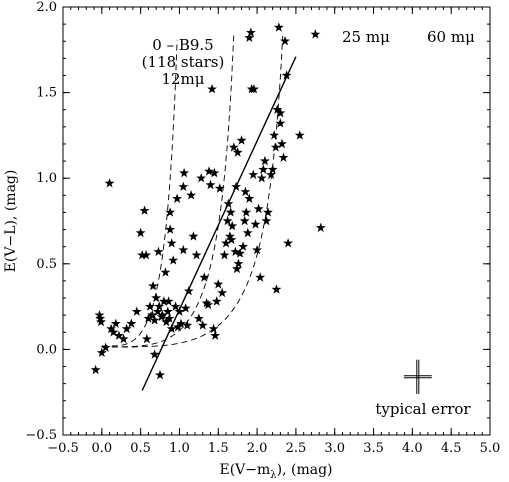 The height and width of the screenshot is (482, 509). I want to click on extinction-curve, so click(139, 193).